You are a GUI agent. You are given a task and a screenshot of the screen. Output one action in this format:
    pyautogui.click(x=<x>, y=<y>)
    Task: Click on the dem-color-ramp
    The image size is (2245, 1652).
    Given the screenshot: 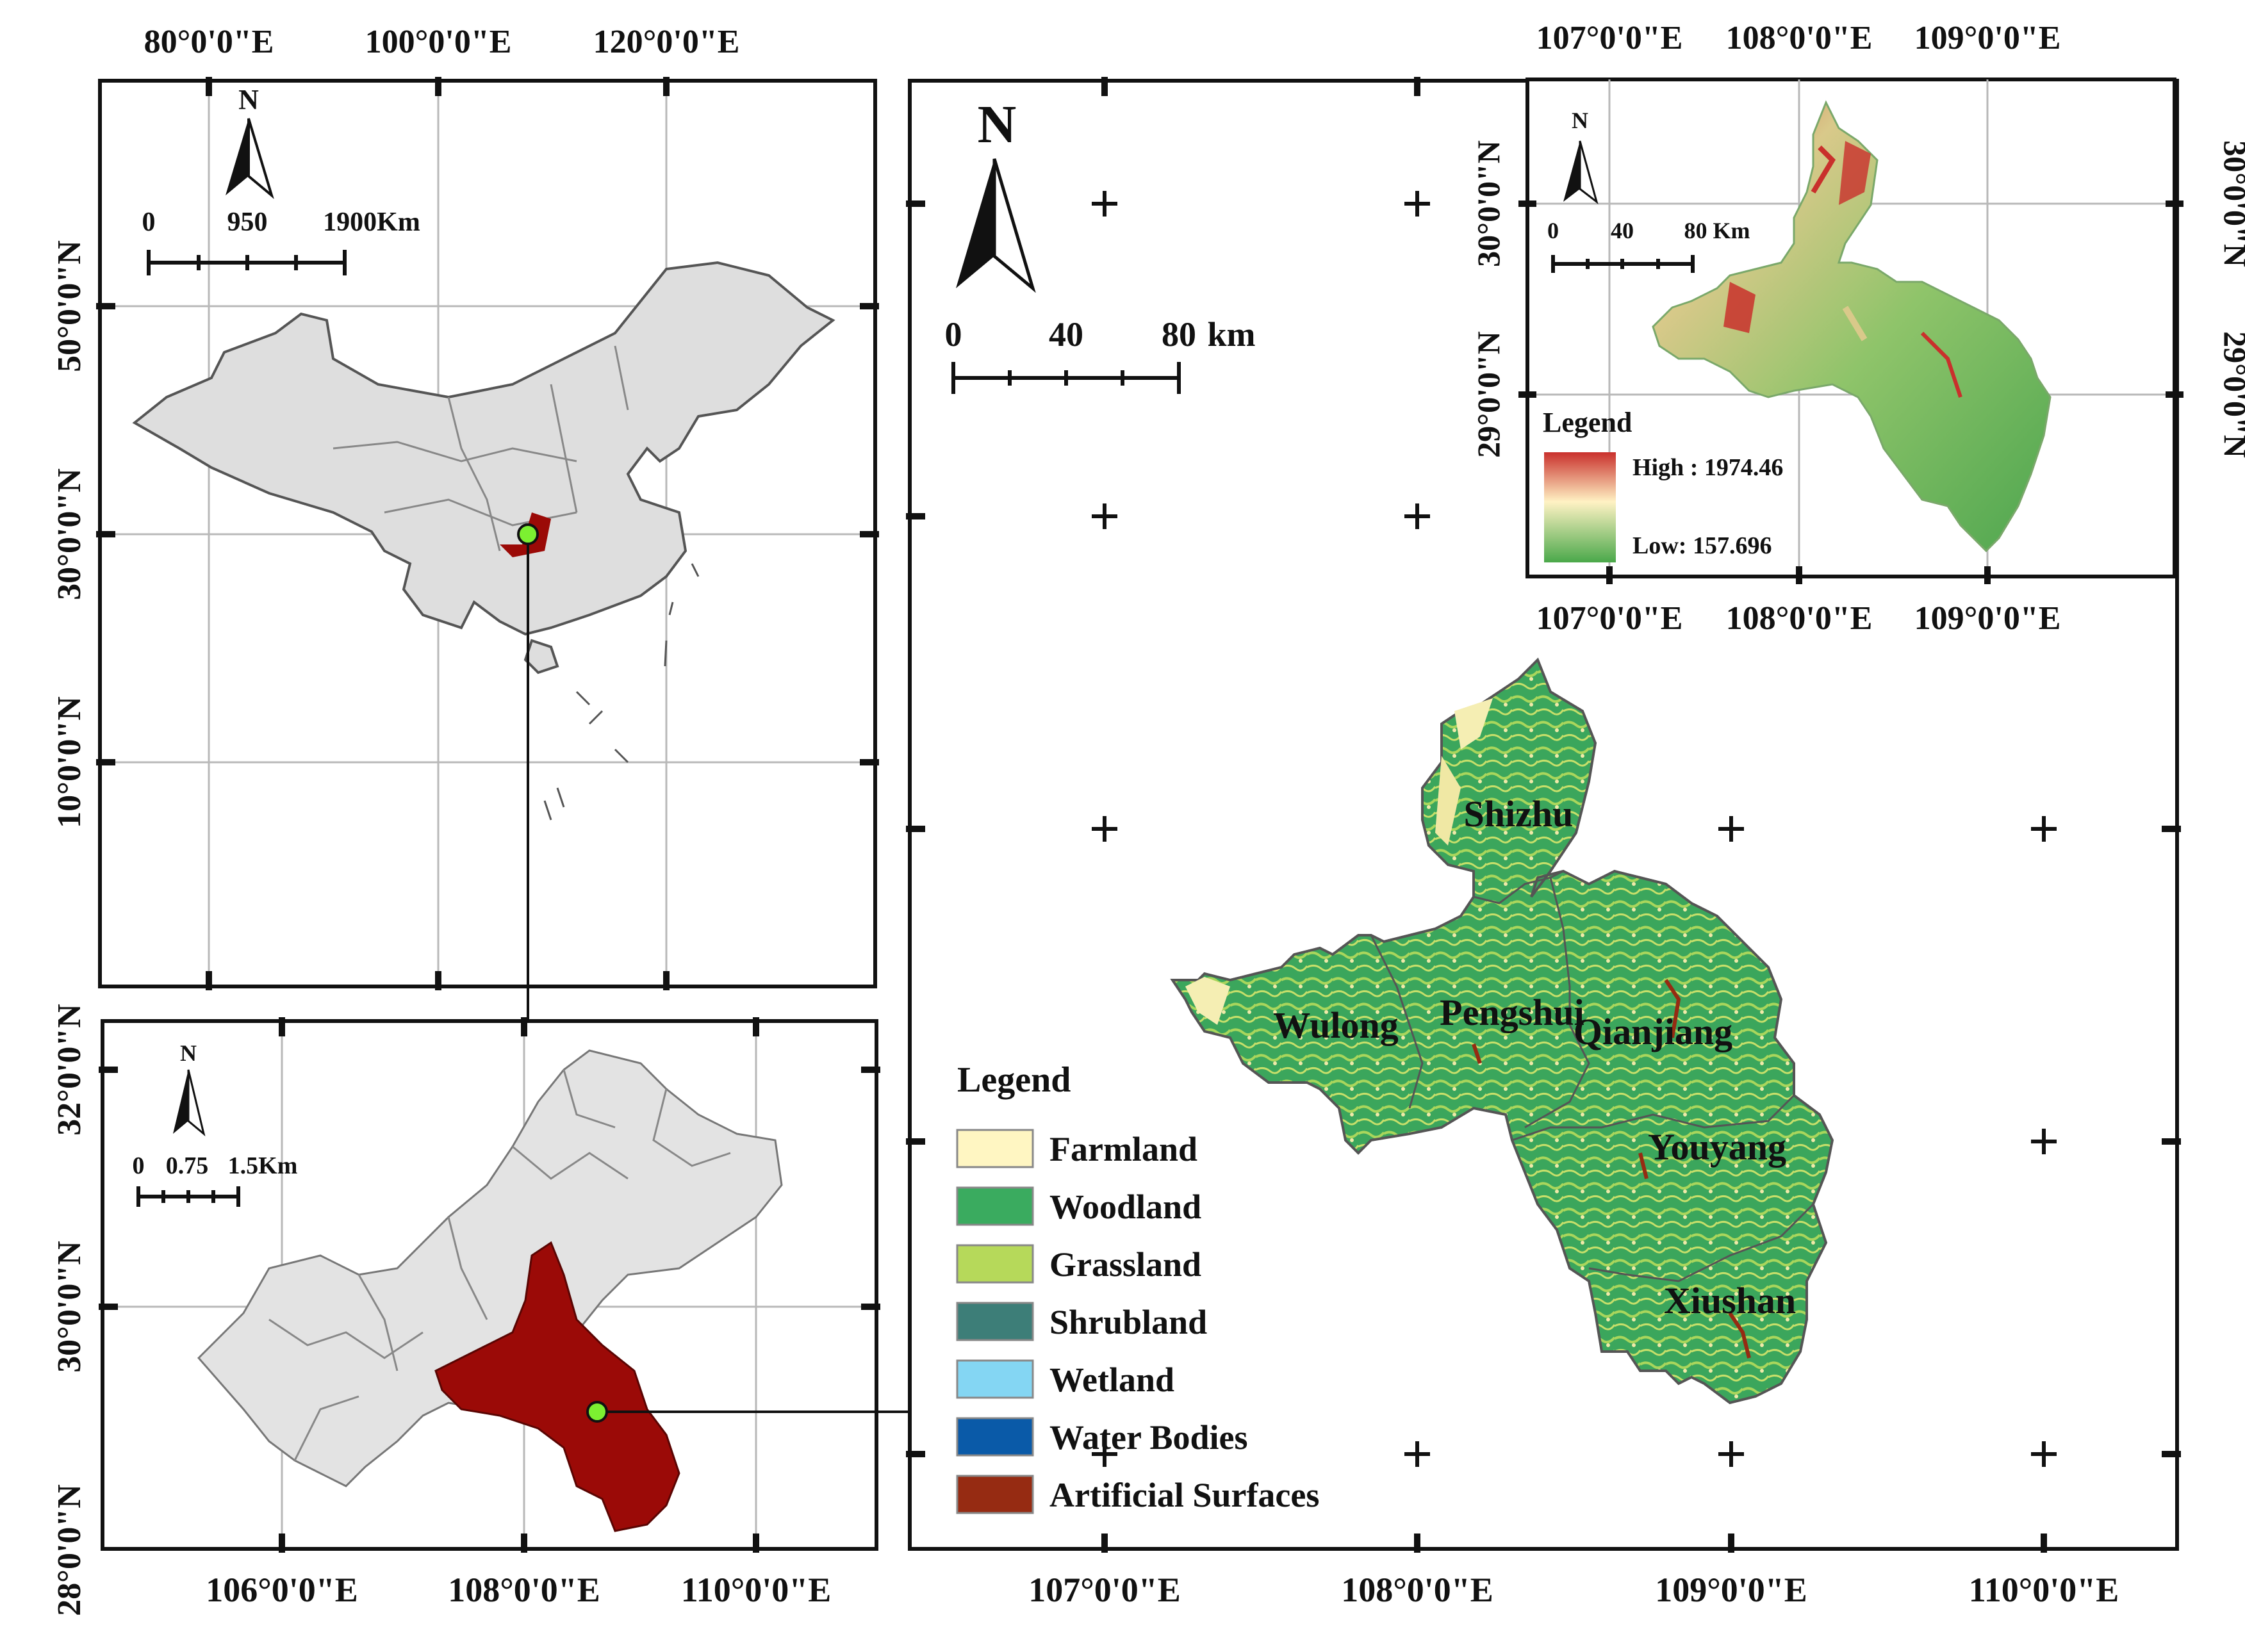 What is the action you would take?
    pyautogui.click(x=1580, y=507)
    